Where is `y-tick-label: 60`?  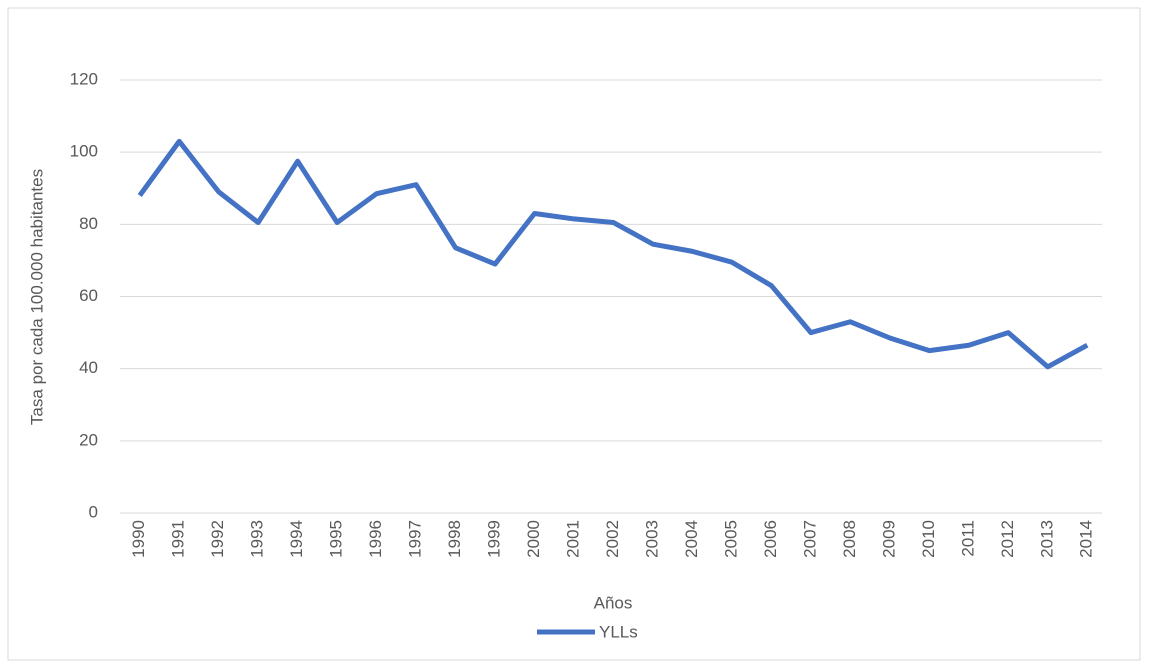 y-tick-label: 60 is located at coordinates (88, 295).